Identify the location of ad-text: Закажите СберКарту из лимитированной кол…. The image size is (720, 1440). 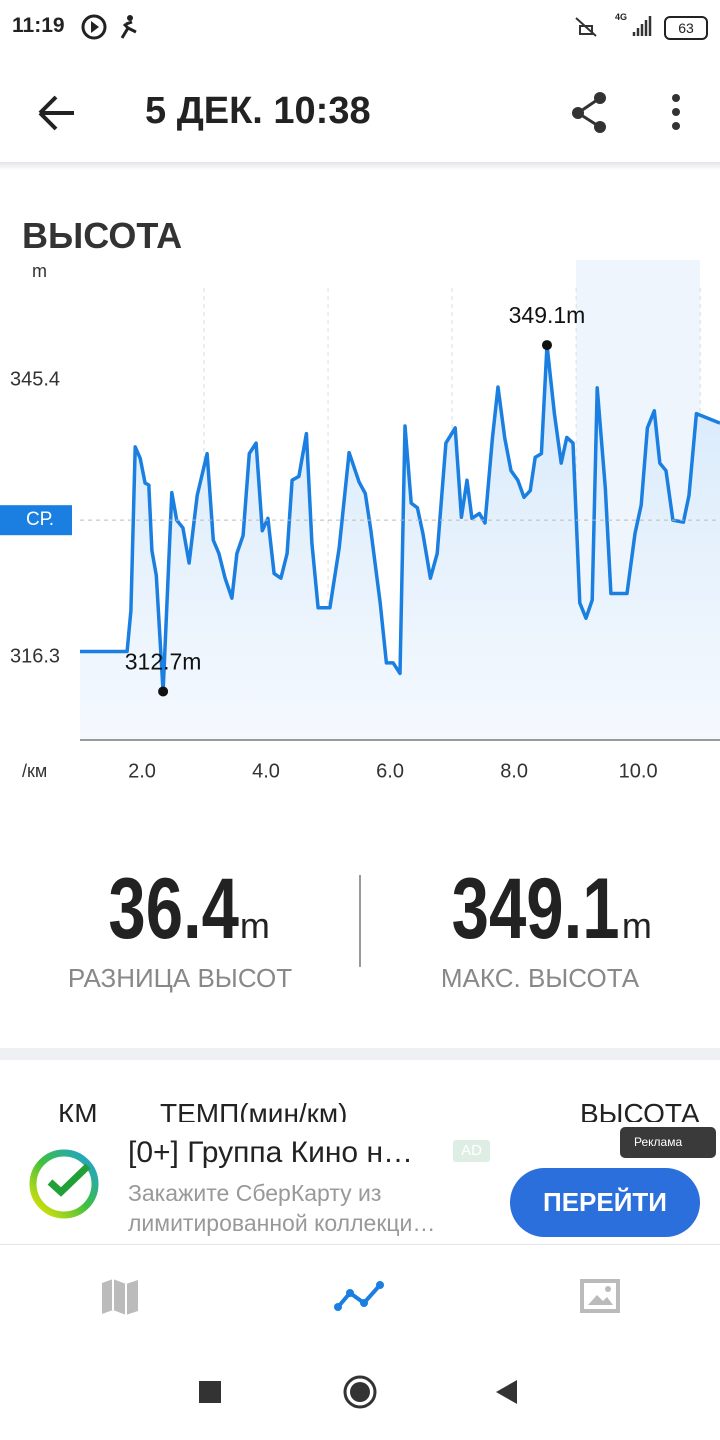
(282, 1208).